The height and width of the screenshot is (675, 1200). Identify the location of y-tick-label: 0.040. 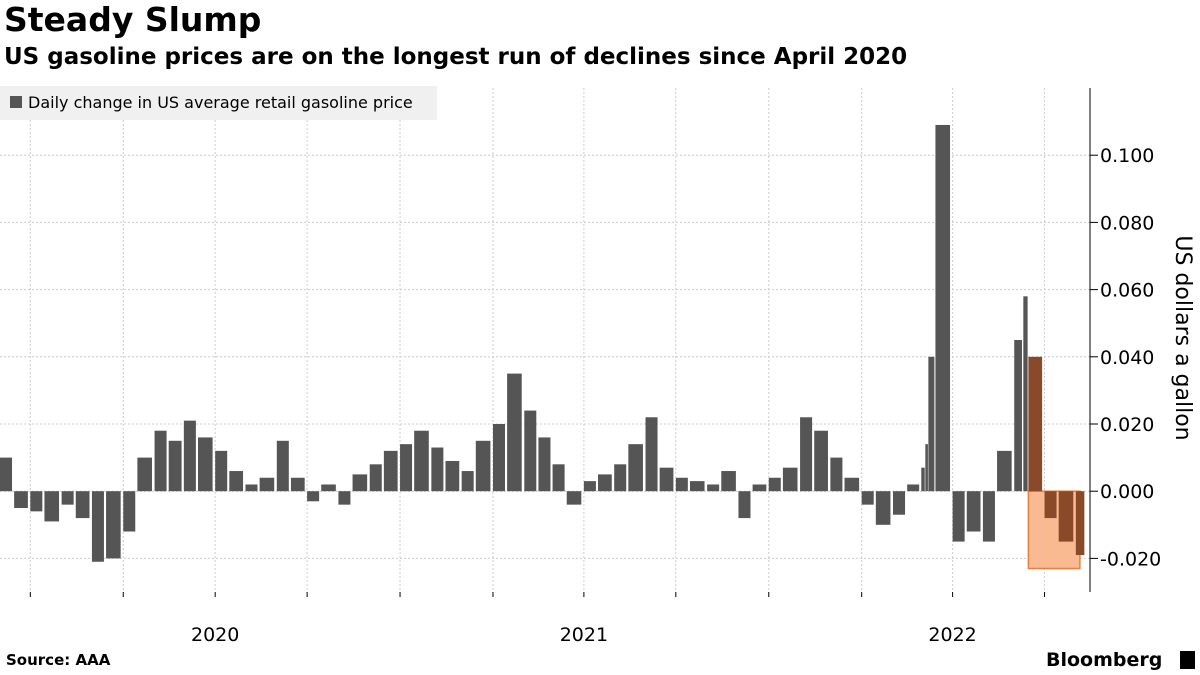
(1127, 358).